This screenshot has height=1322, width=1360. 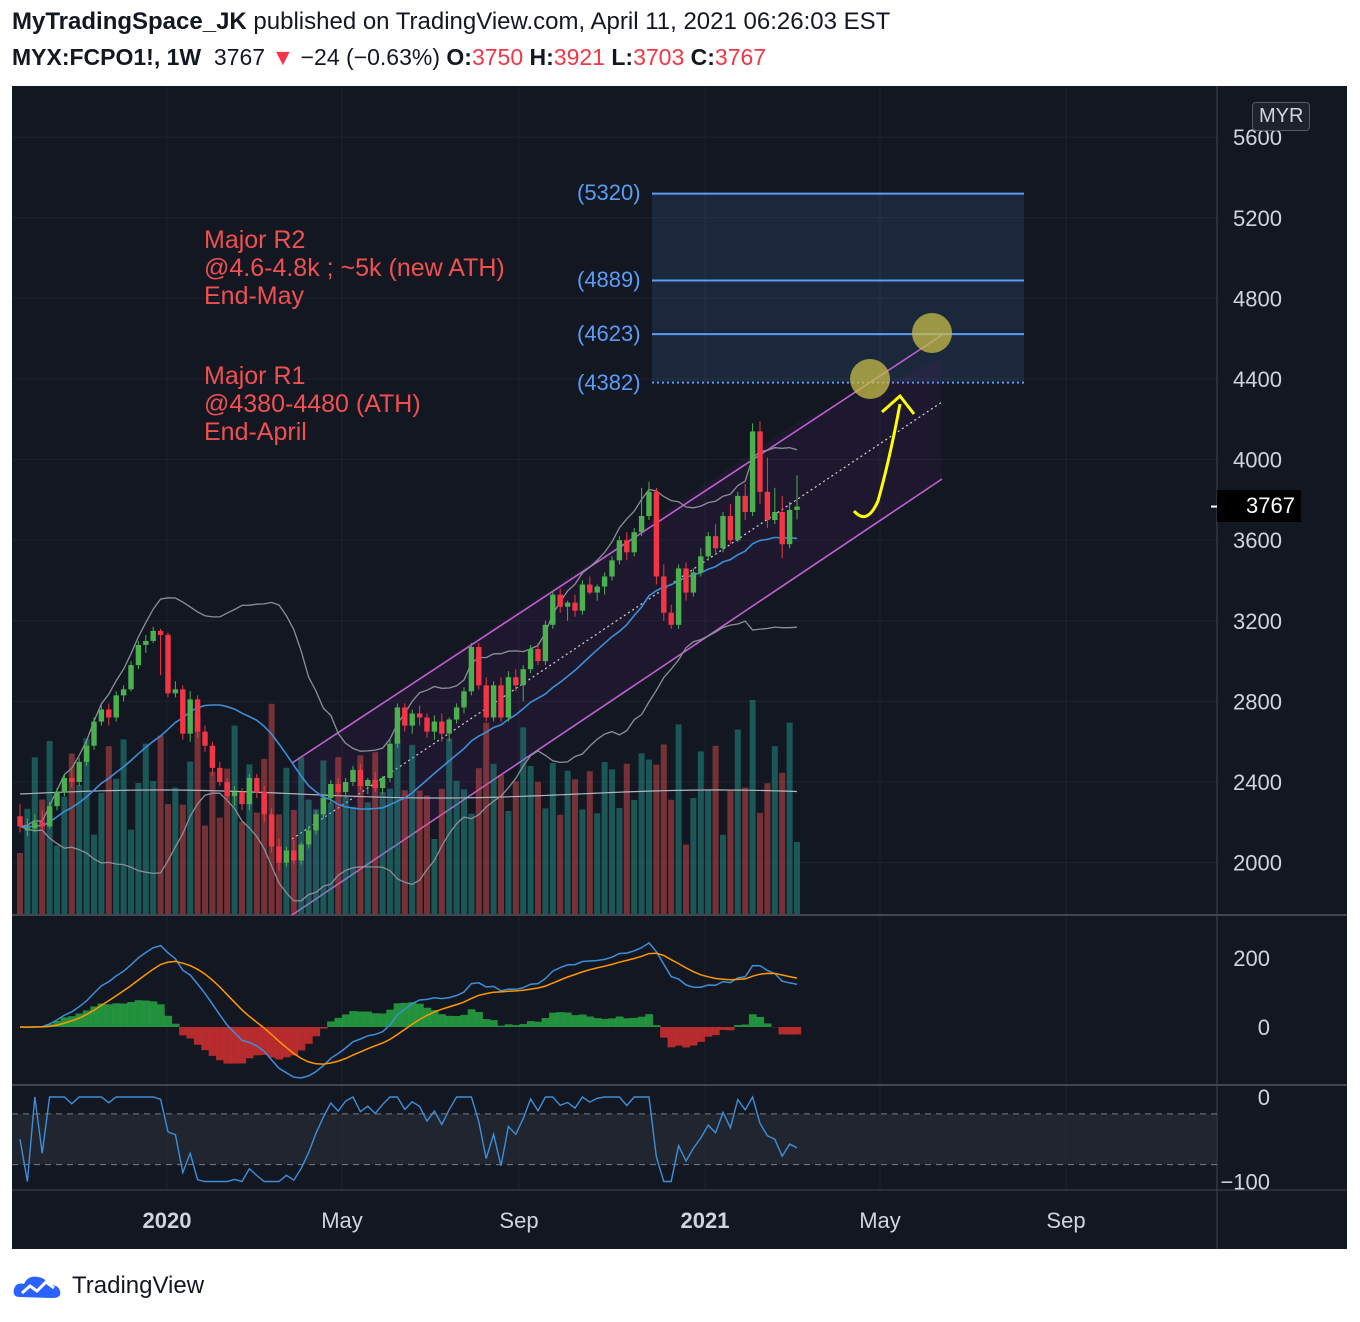 I want to click on fib-zone, so click(x=838, y=288).